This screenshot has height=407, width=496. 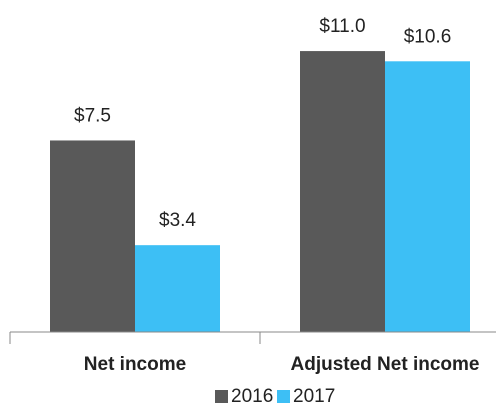 What do you see at coordinates (135, 364) in the screenshot?
I see `x-tick-label: Net income` at bounding box center [135, 364].